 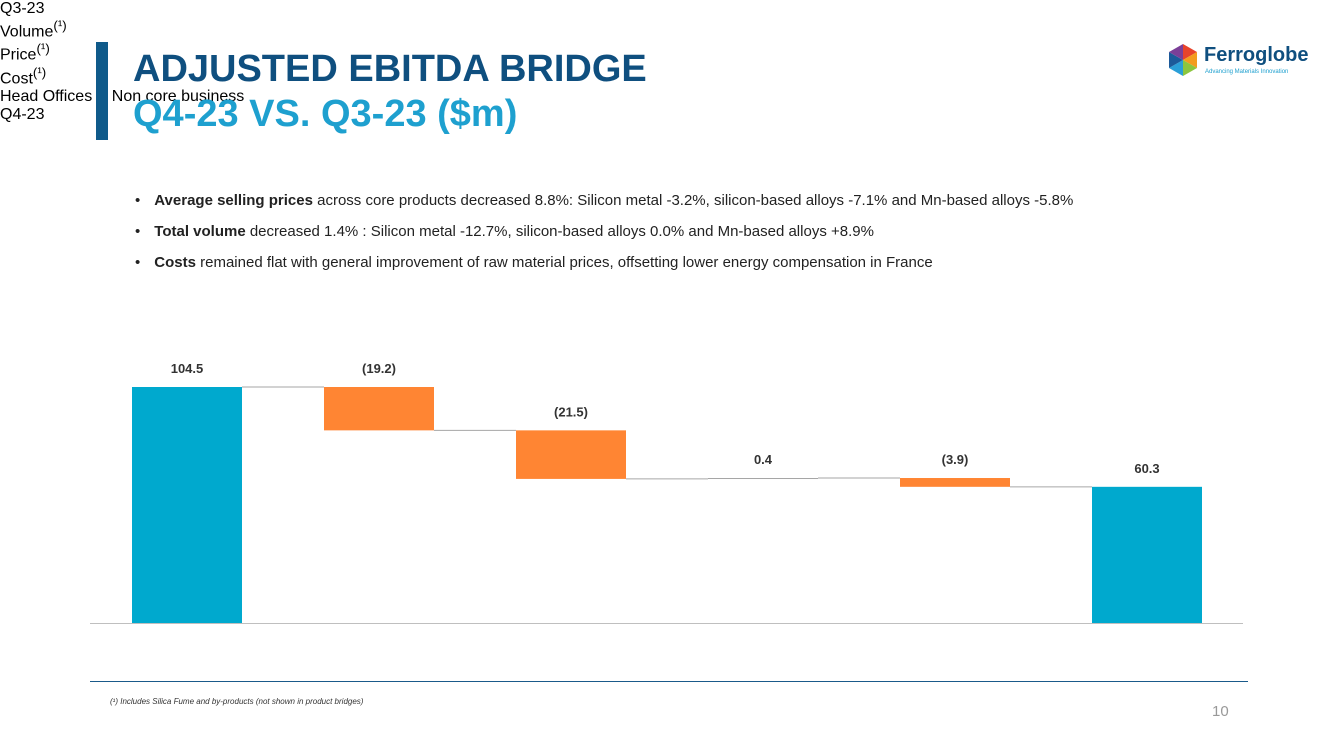 I want to click on bullet-bold: Total volume, so click(x=200, y=231).